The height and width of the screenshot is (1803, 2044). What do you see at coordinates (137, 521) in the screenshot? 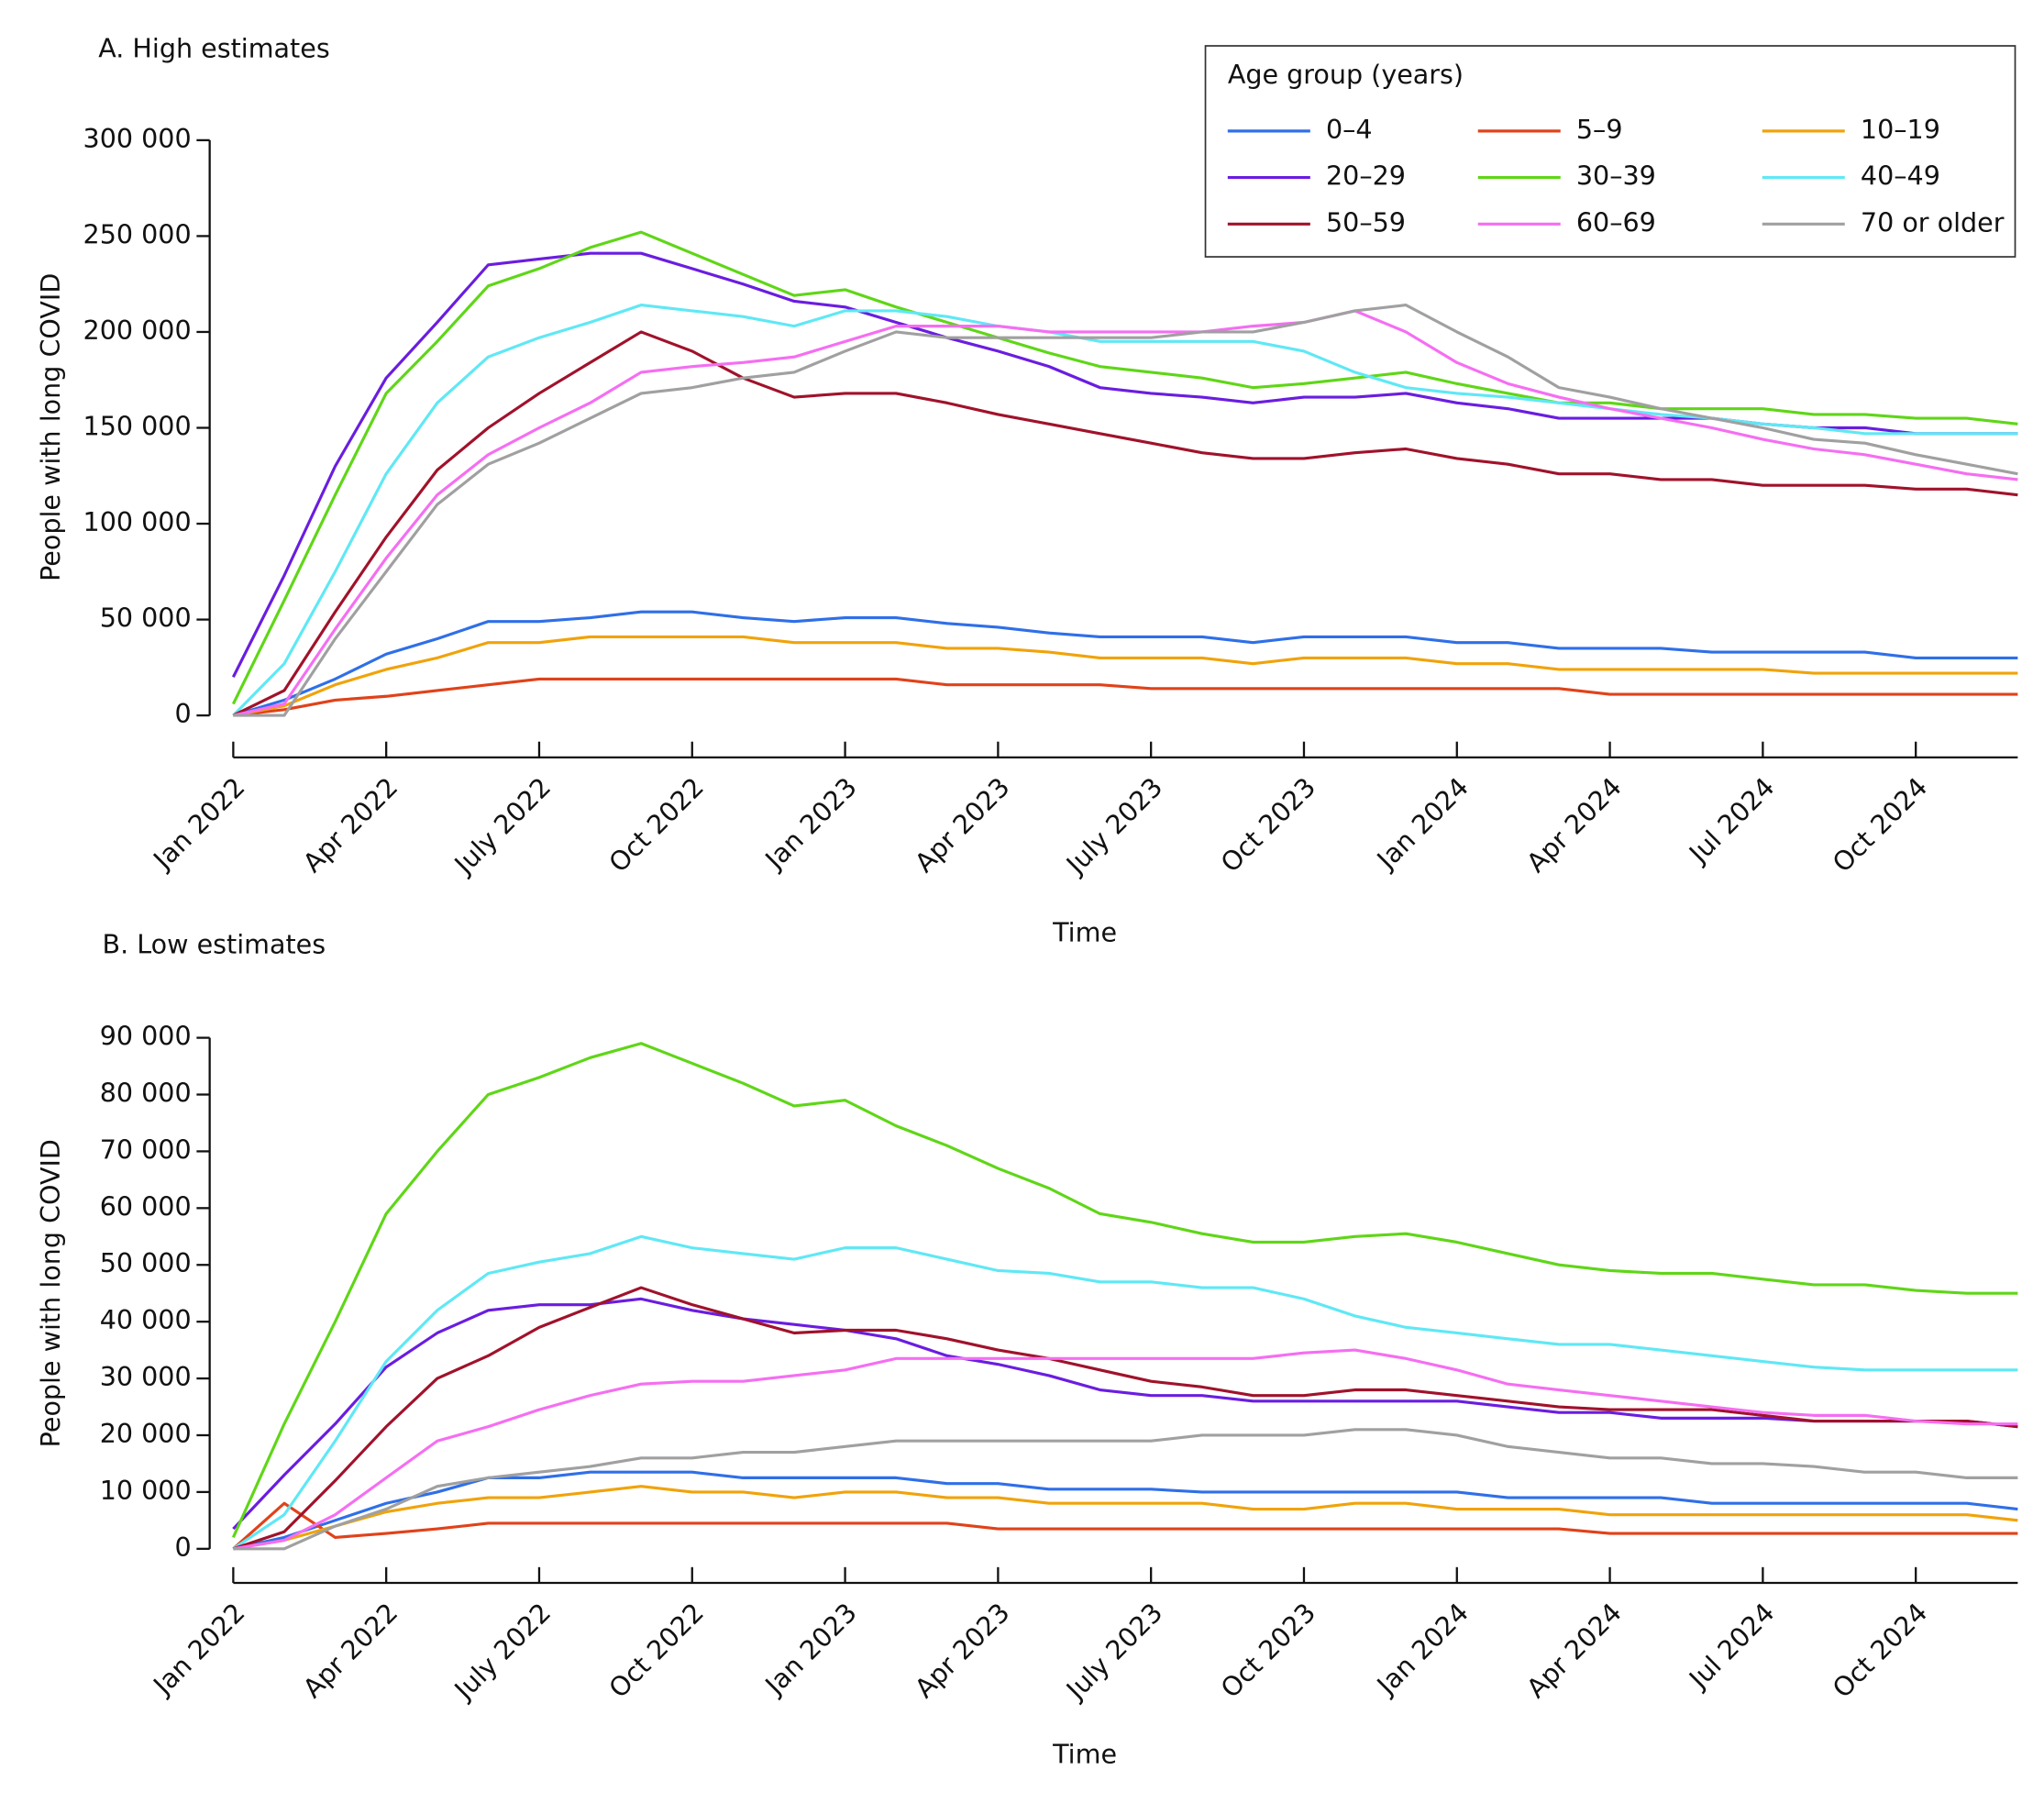
I see `y-tick-label: 100 000` at bounding box center [137, 521].